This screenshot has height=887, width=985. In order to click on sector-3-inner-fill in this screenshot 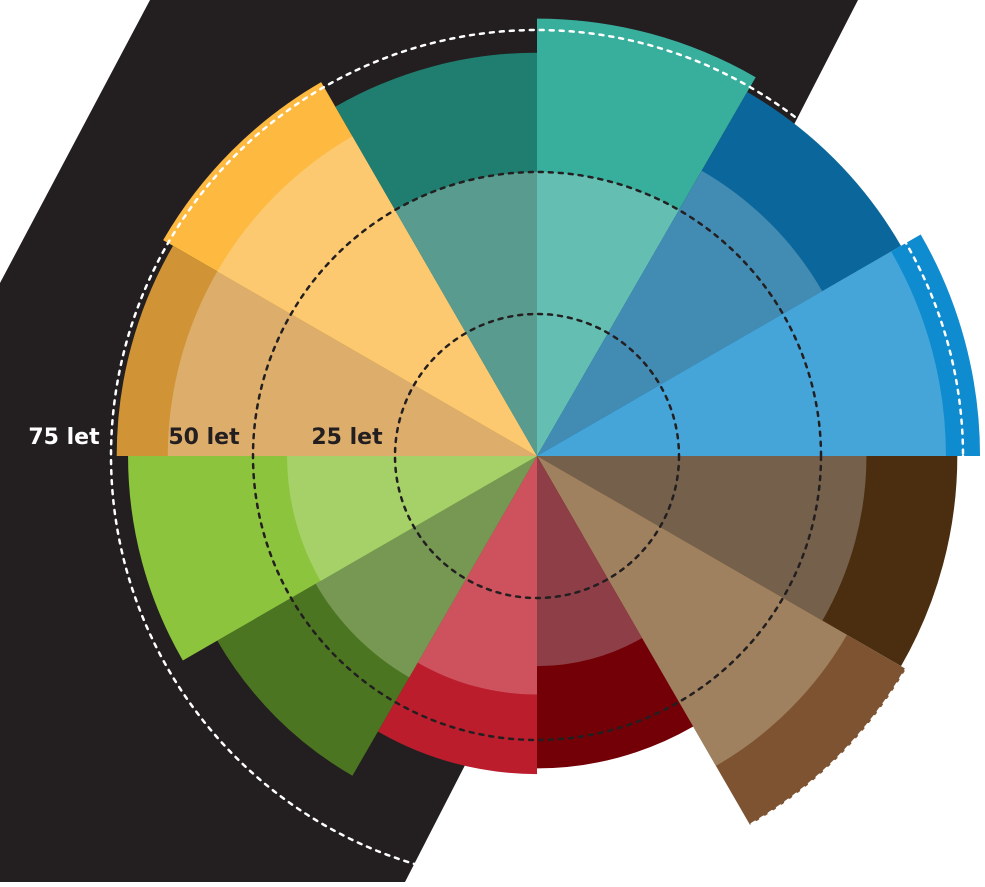, I will do `click(741, 353)`.